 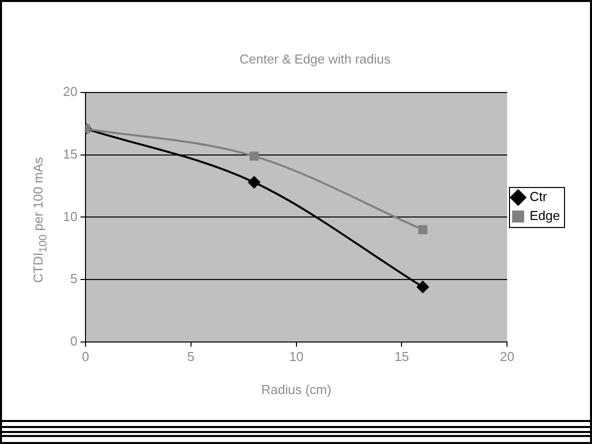 I want to click on x-tick-label: 15, so click(x=401, y=356).